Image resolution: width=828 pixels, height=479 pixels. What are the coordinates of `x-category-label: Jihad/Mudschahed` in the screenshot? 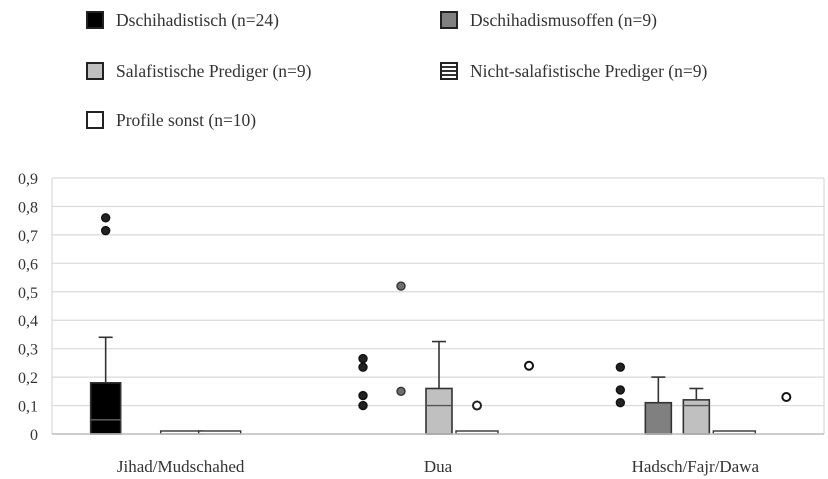 It's located at (181, 466).